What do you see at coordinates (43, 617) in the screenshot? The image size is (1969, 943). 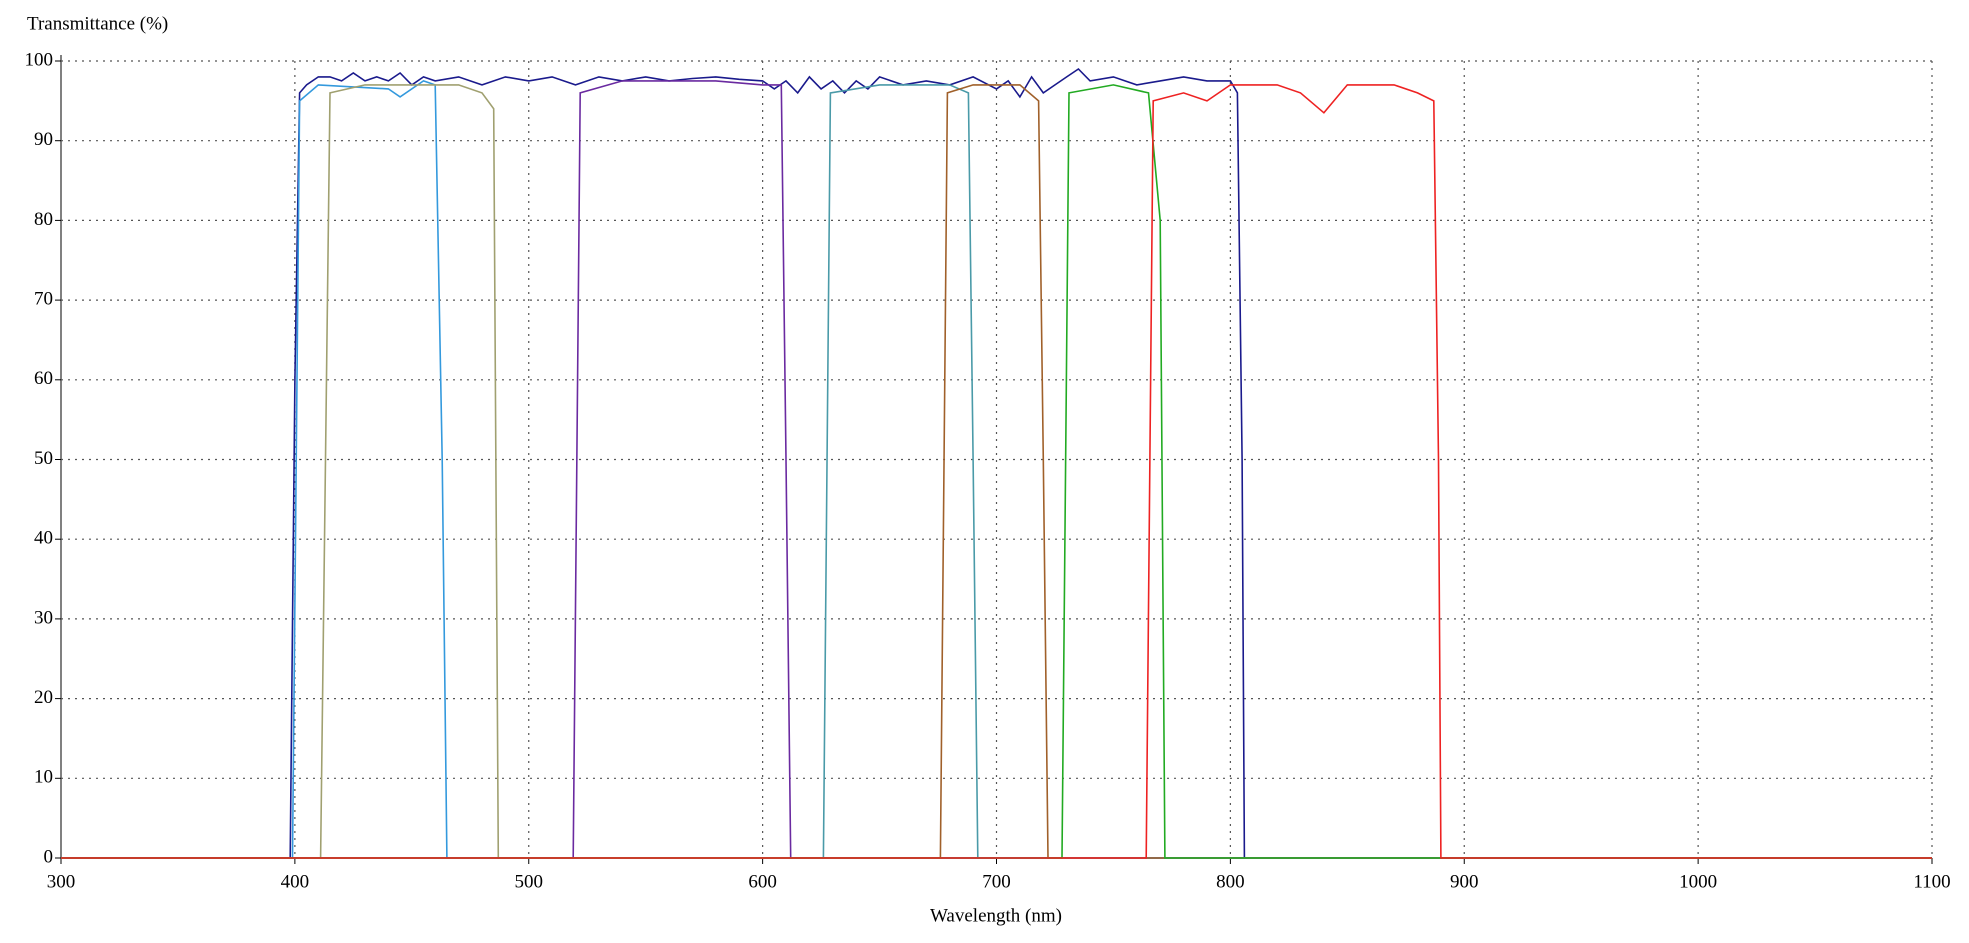 I see `y-tick-label: 30` at bounding box center [43, 617].